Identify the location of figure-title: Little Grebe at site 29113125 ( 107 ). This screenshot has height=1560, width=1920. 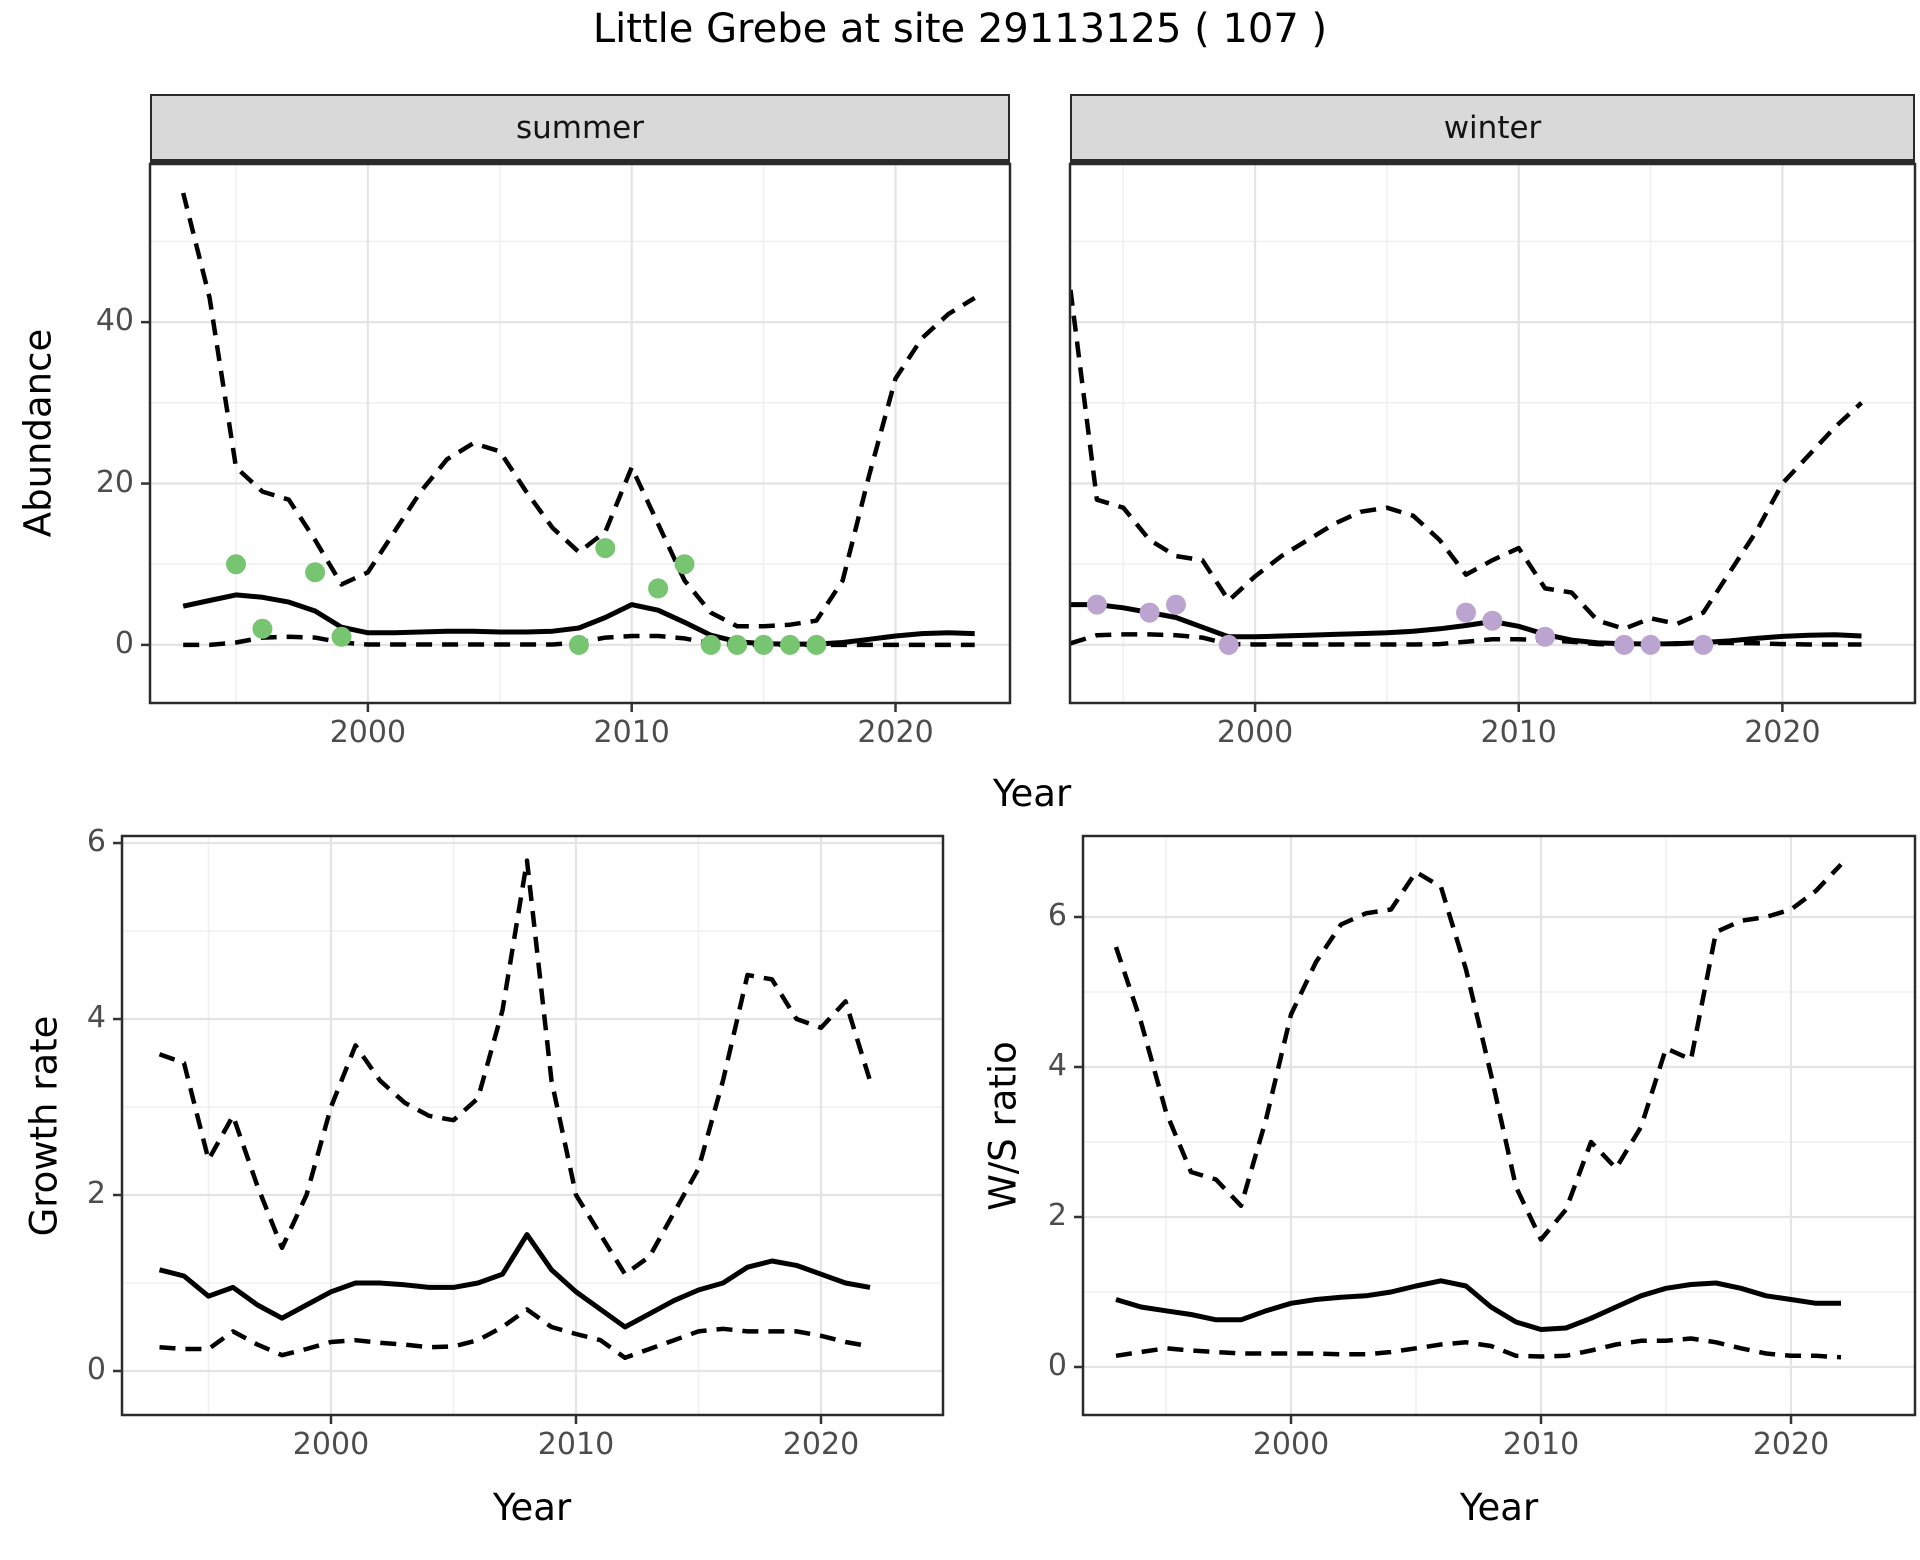
(960, 29).